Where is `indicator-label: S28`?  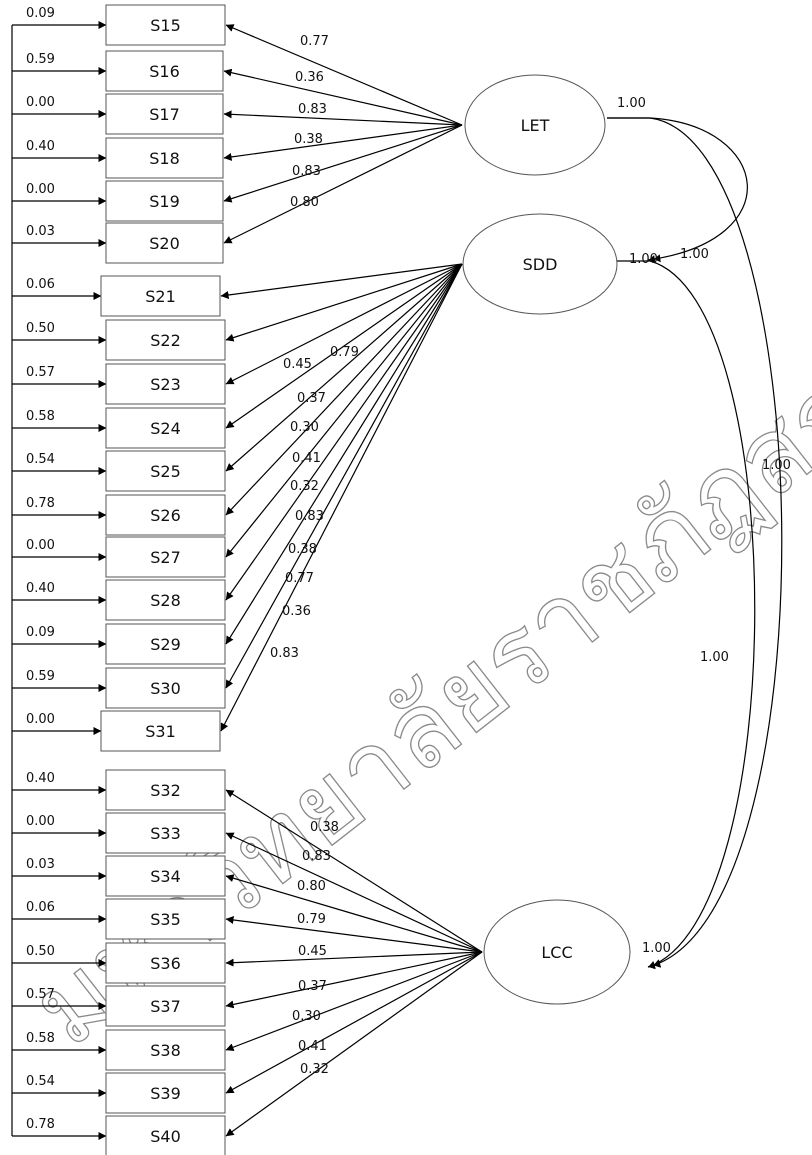
indicator-label: S28 is located at coordinates (165, 600).